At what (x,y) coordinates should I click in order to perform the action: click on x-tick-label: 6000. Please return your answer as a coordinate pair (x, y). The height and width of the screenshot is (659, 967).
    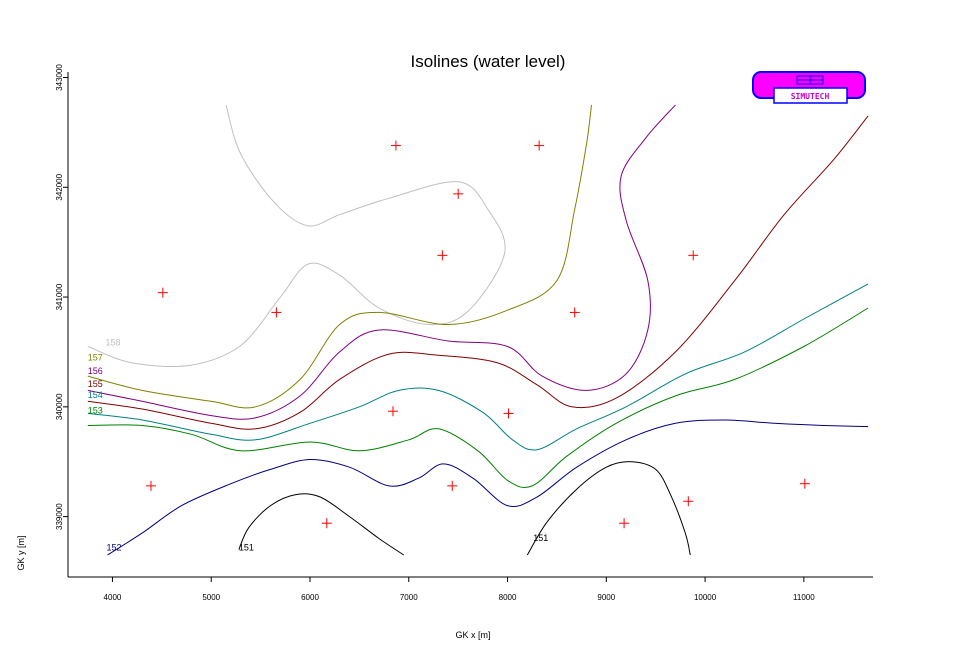
    Looking at the image, I should click on (310, 597).